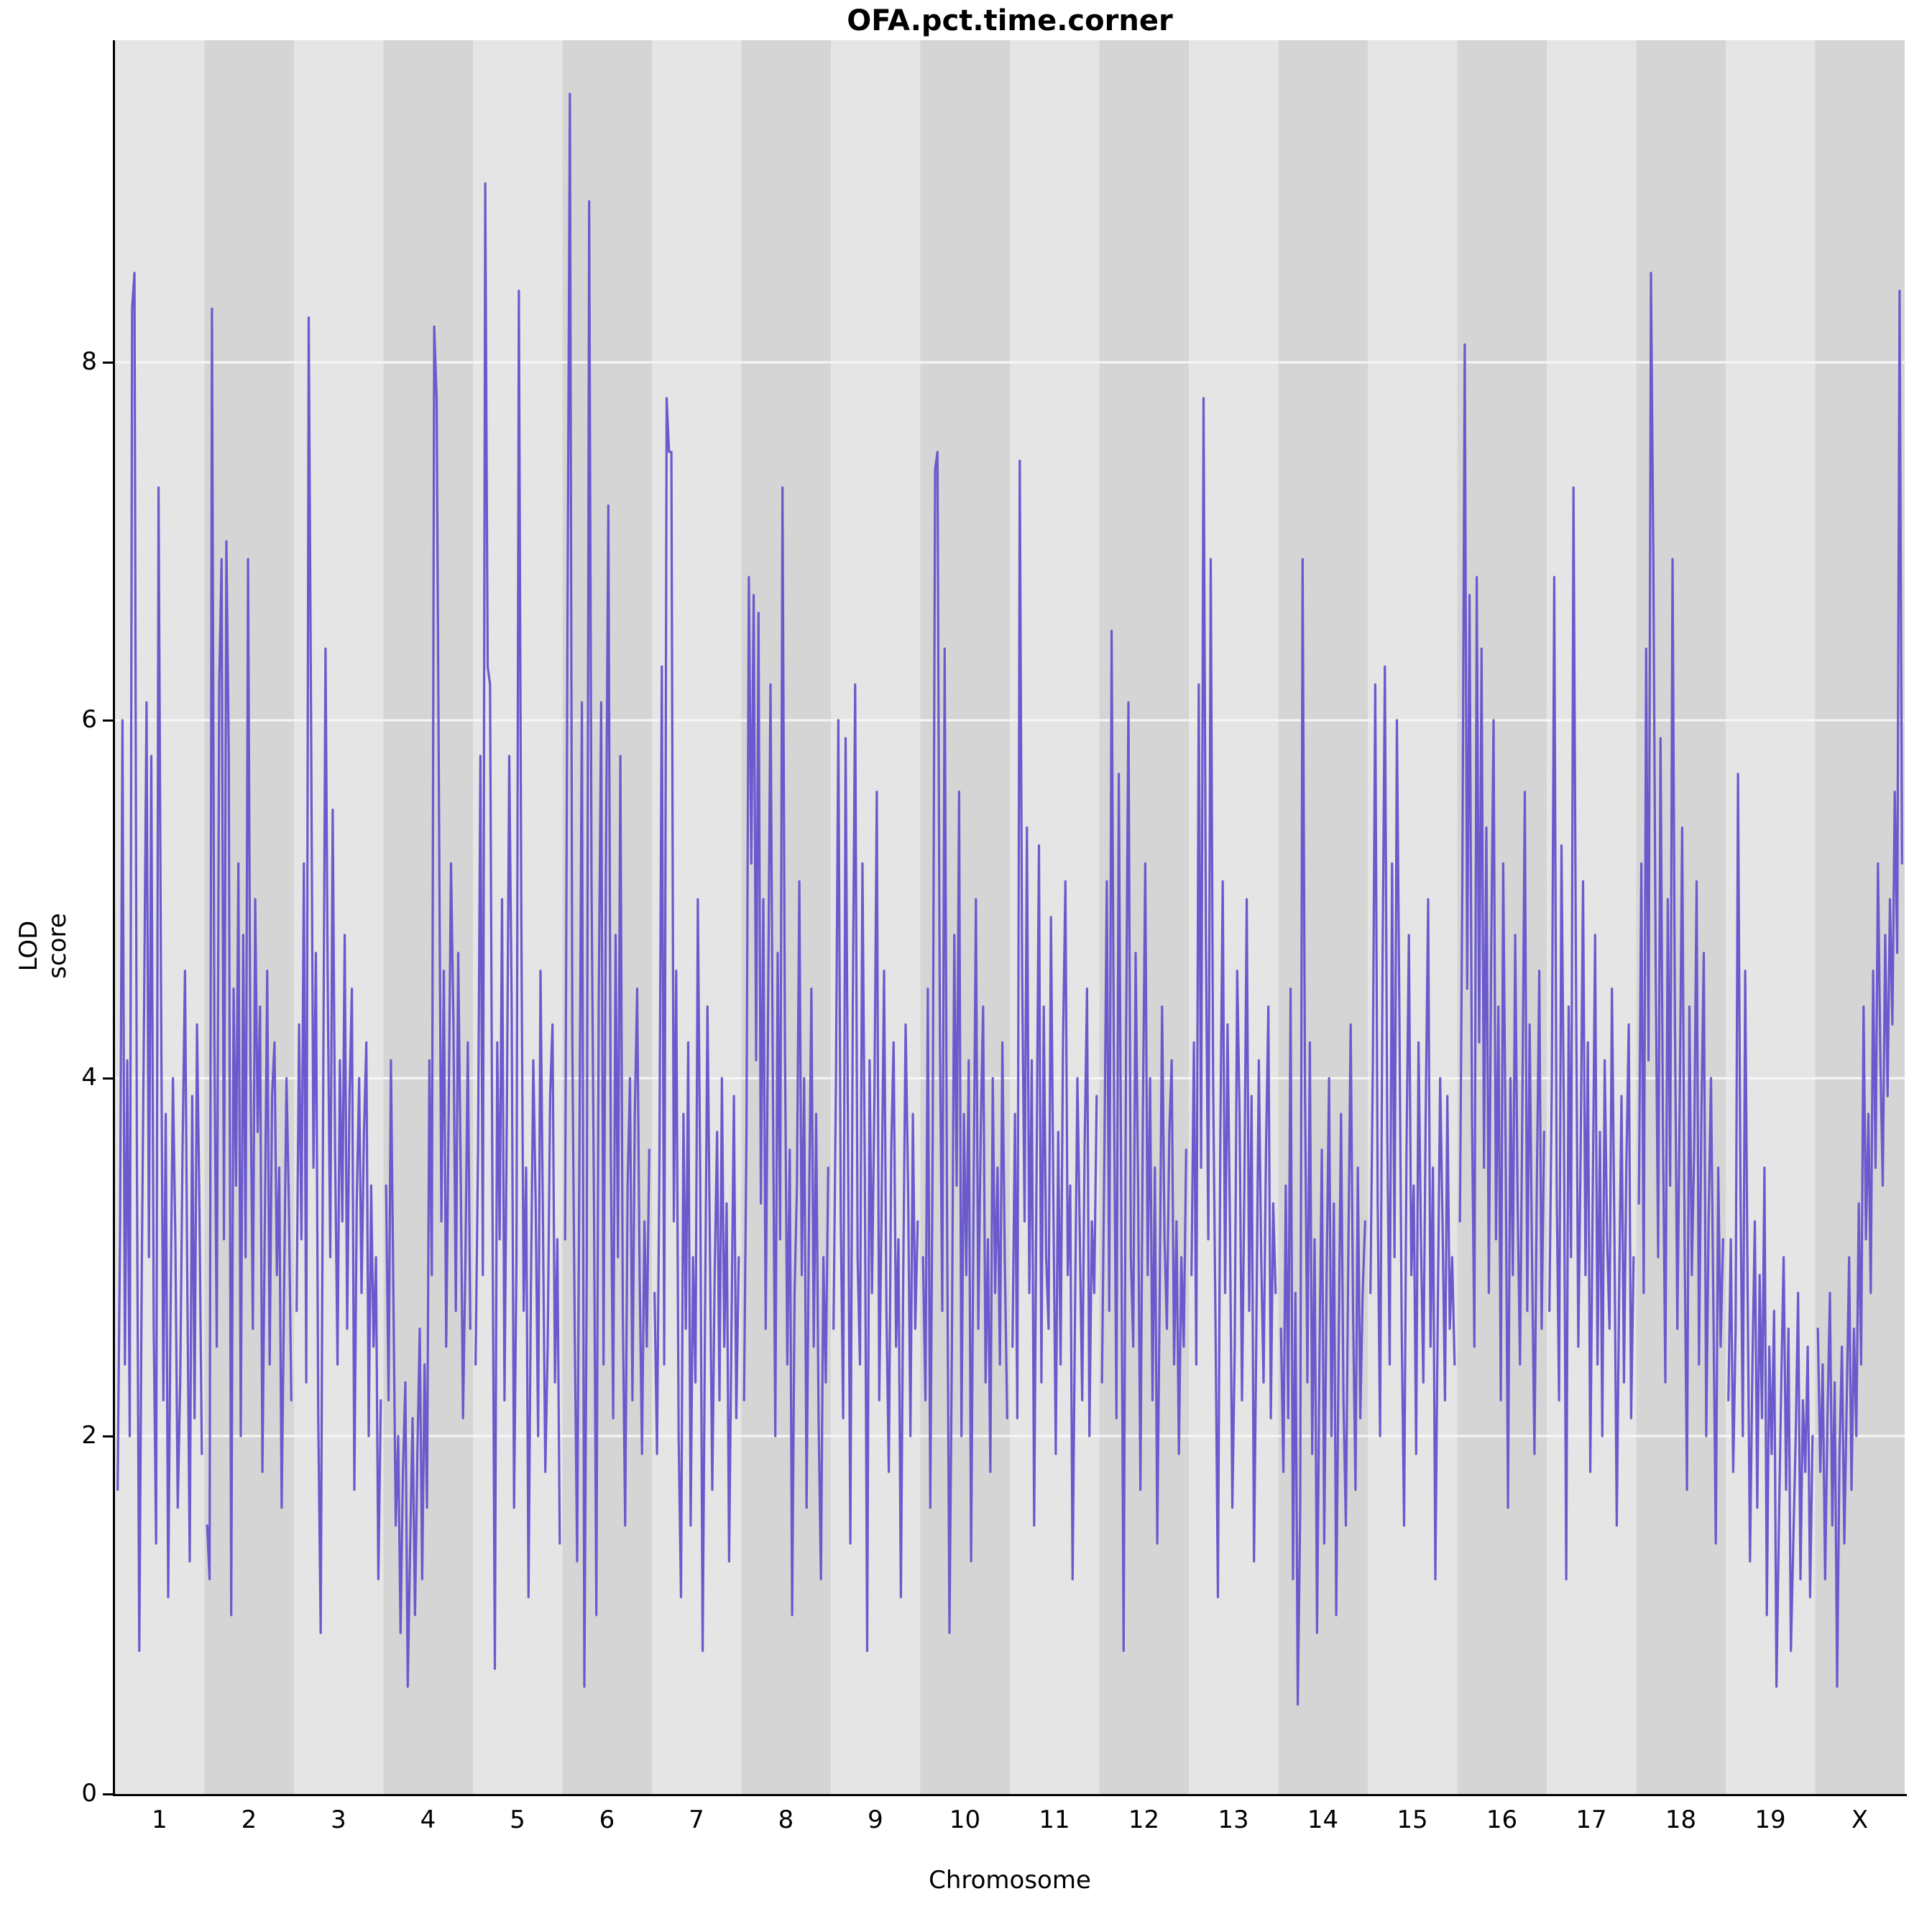 The width and height of the screenshot is (1932, 1932). I want to click on x-tick-label: 15, so click(1412, 1820).